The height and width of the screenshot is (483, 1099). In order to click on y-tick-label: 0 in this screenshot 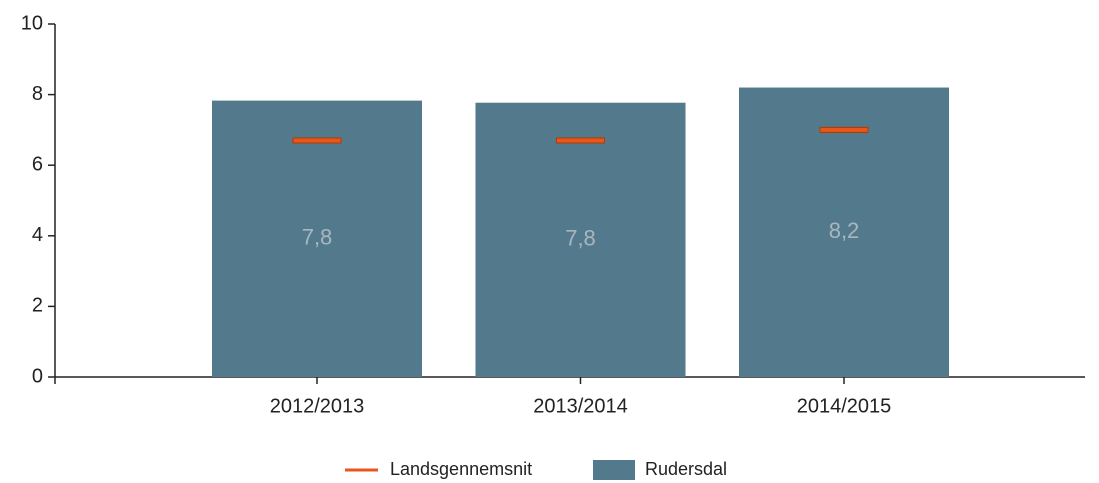, I will do `click(37, 376)`.